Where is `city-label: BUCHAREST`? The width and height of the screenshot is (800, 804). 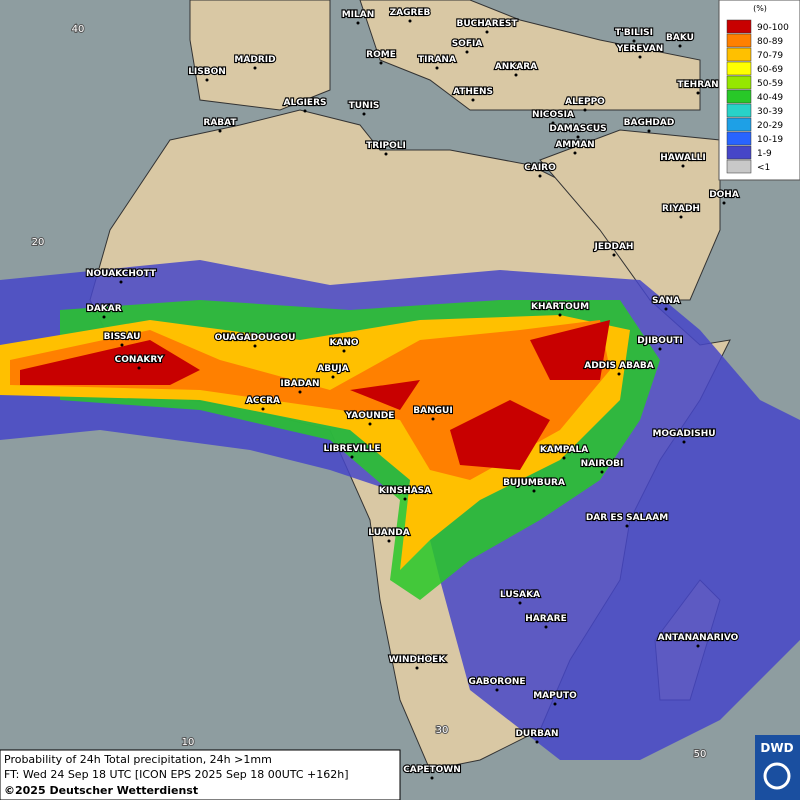
city-label: BUCHAREST is located at coordinates (488, 24).